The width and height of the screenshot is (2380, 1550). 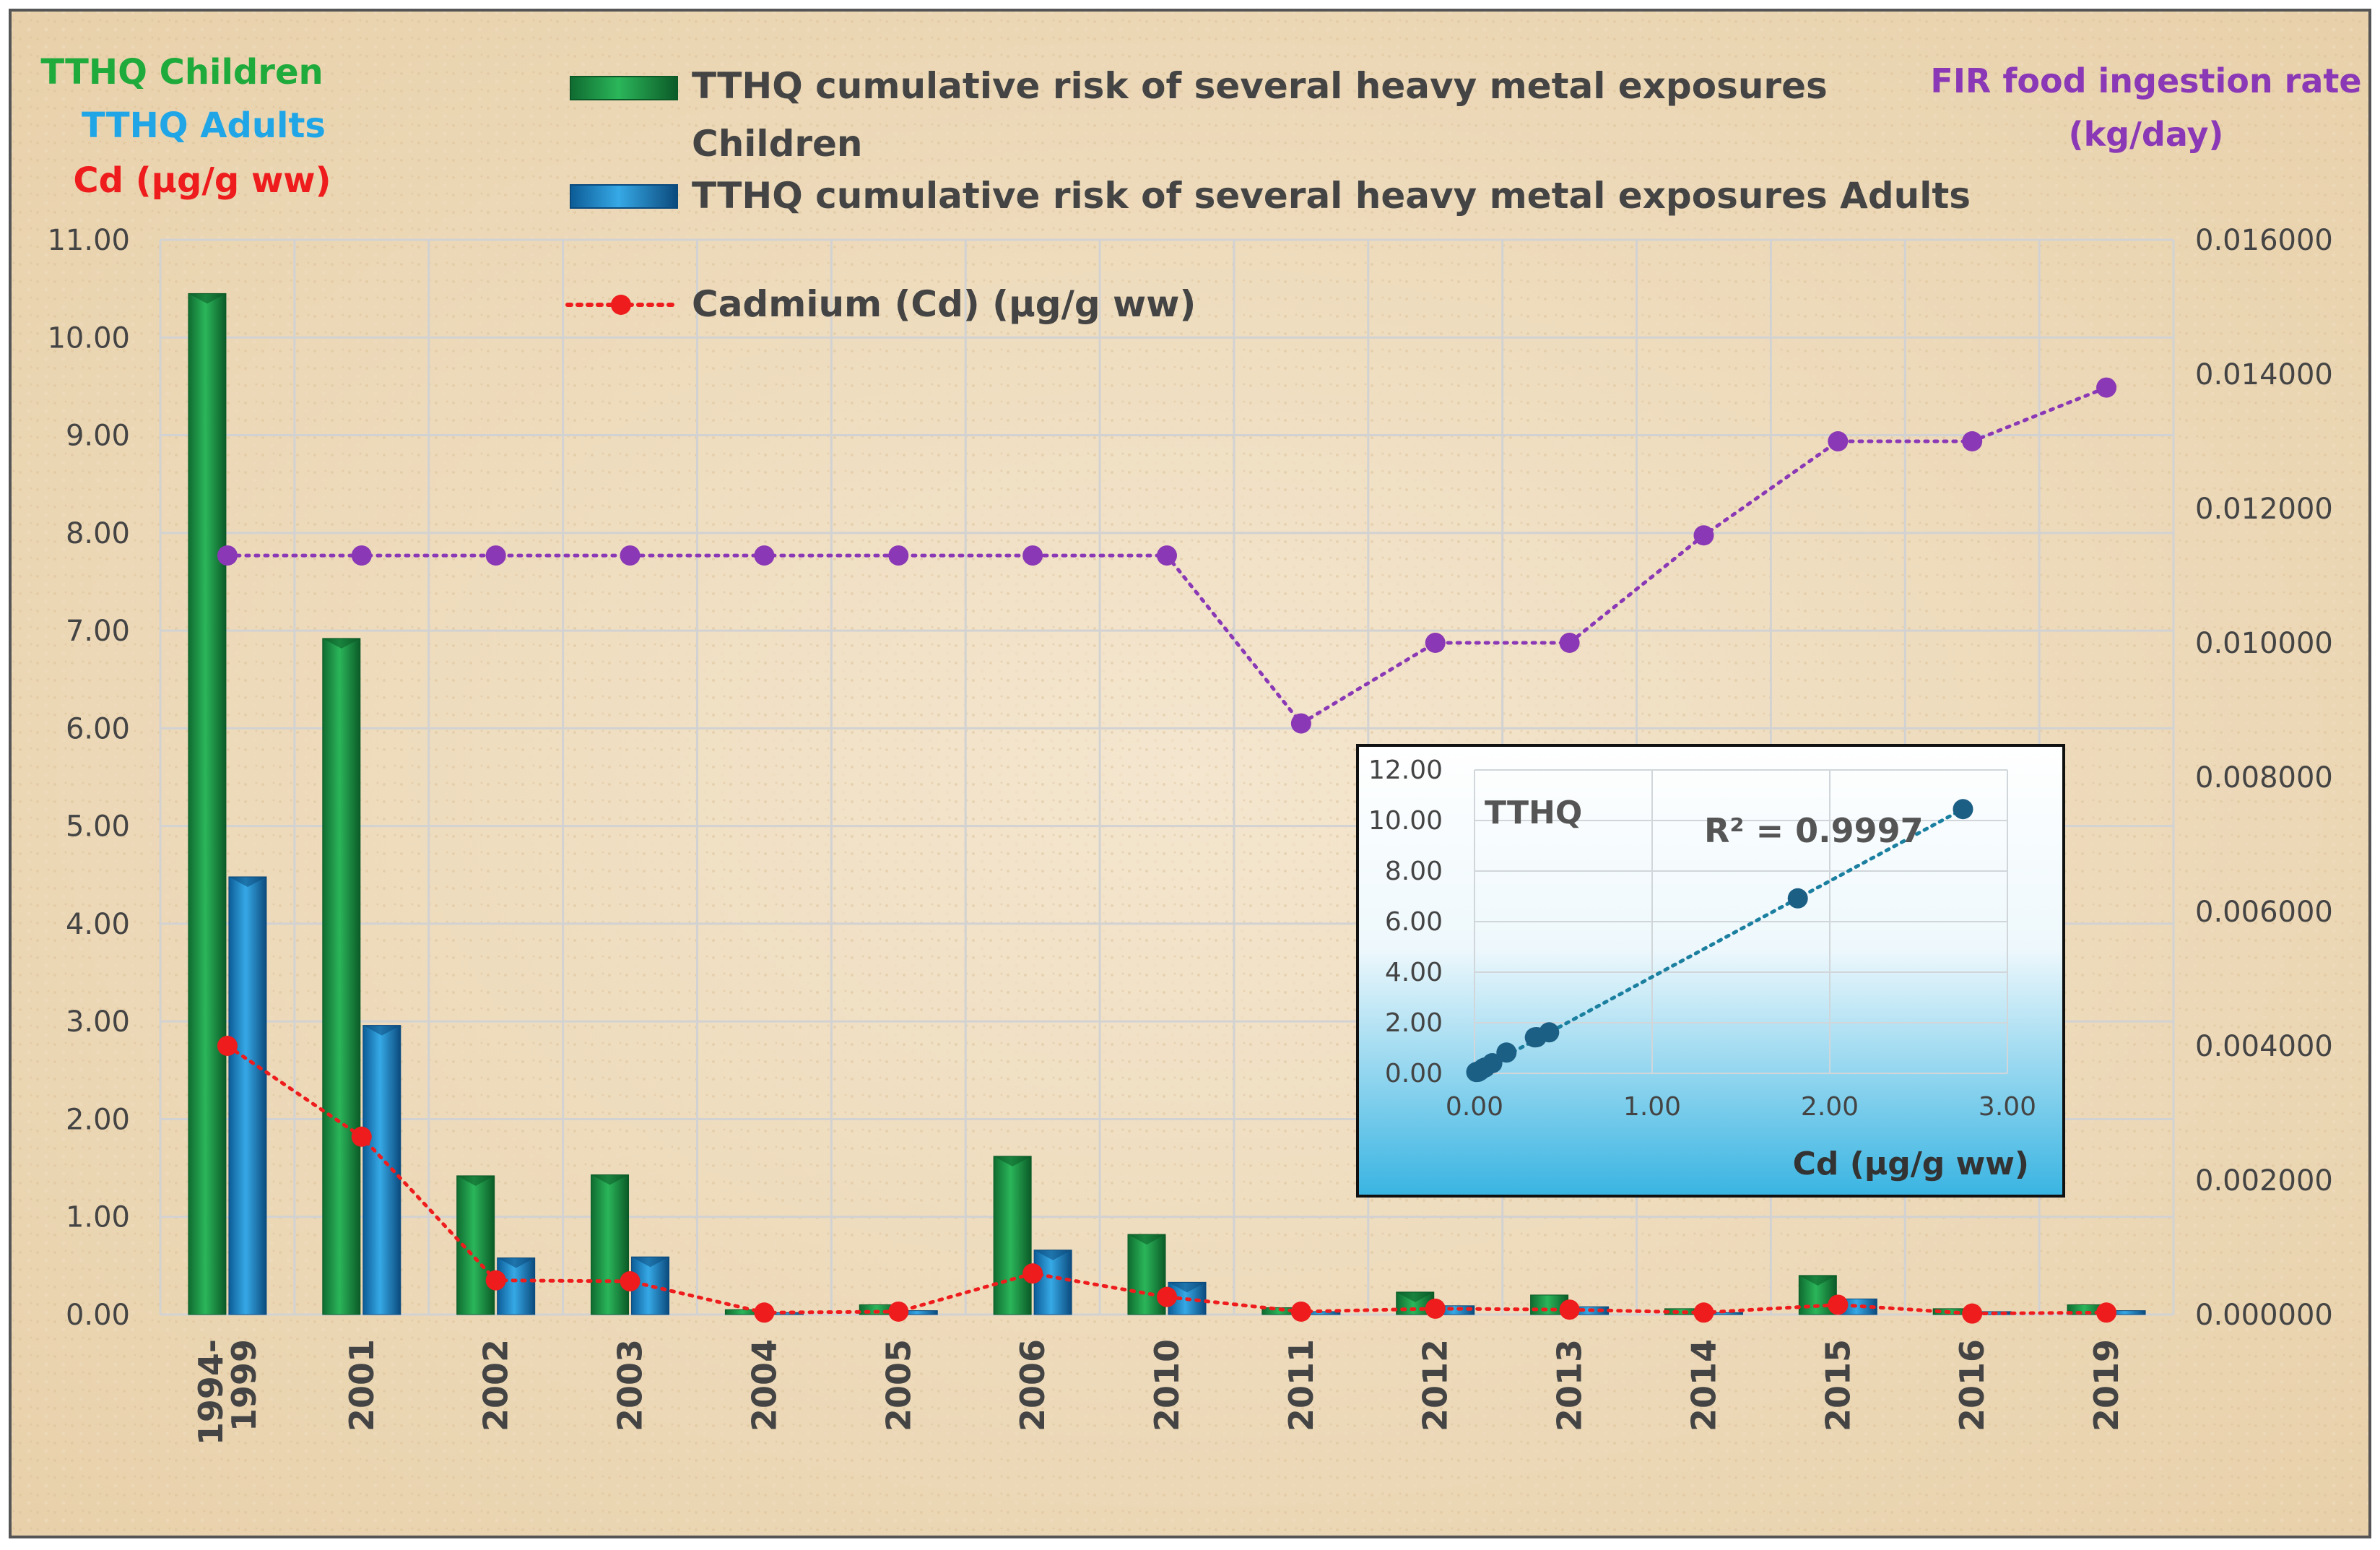 What do you see at coordinates (98, 1119) in the screenshot?
I see `left-y-tick-label: 2.00` at bounding box center [98, 1119].